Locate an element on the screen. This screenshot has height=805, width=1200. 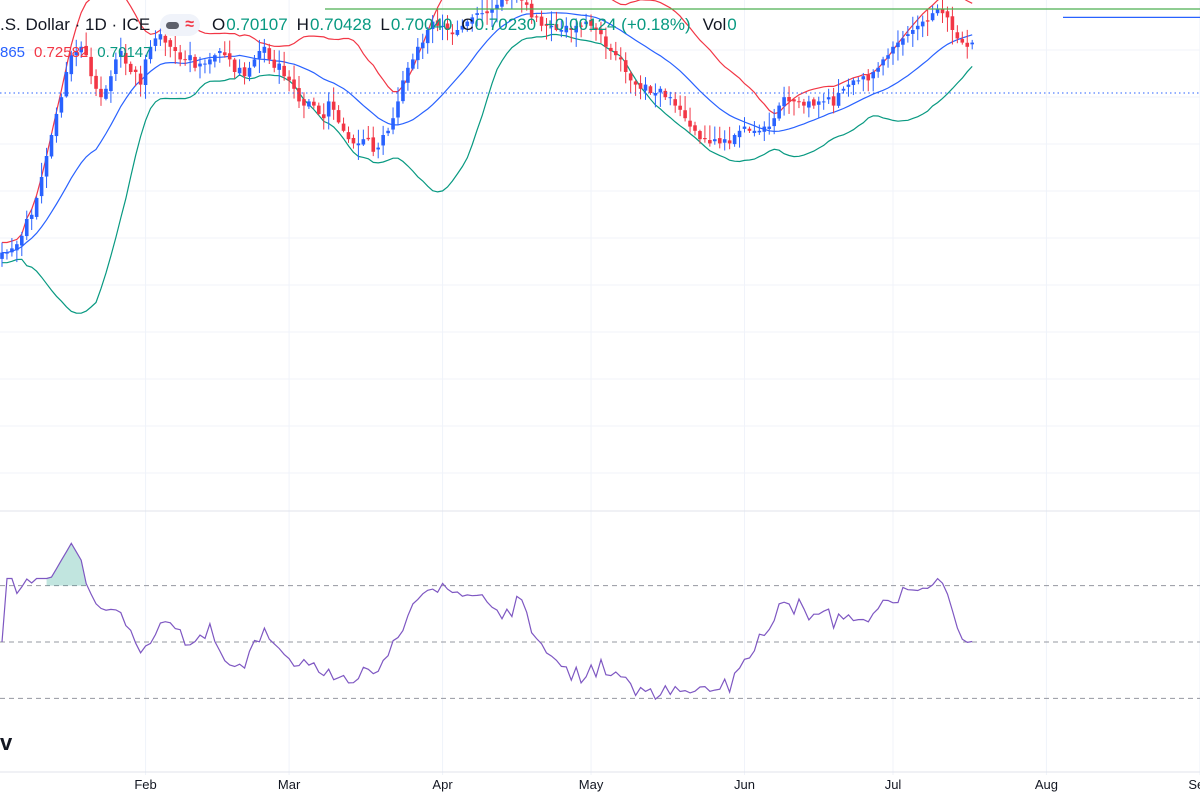
volume-value: 0 is located at coordinates (732, 24).